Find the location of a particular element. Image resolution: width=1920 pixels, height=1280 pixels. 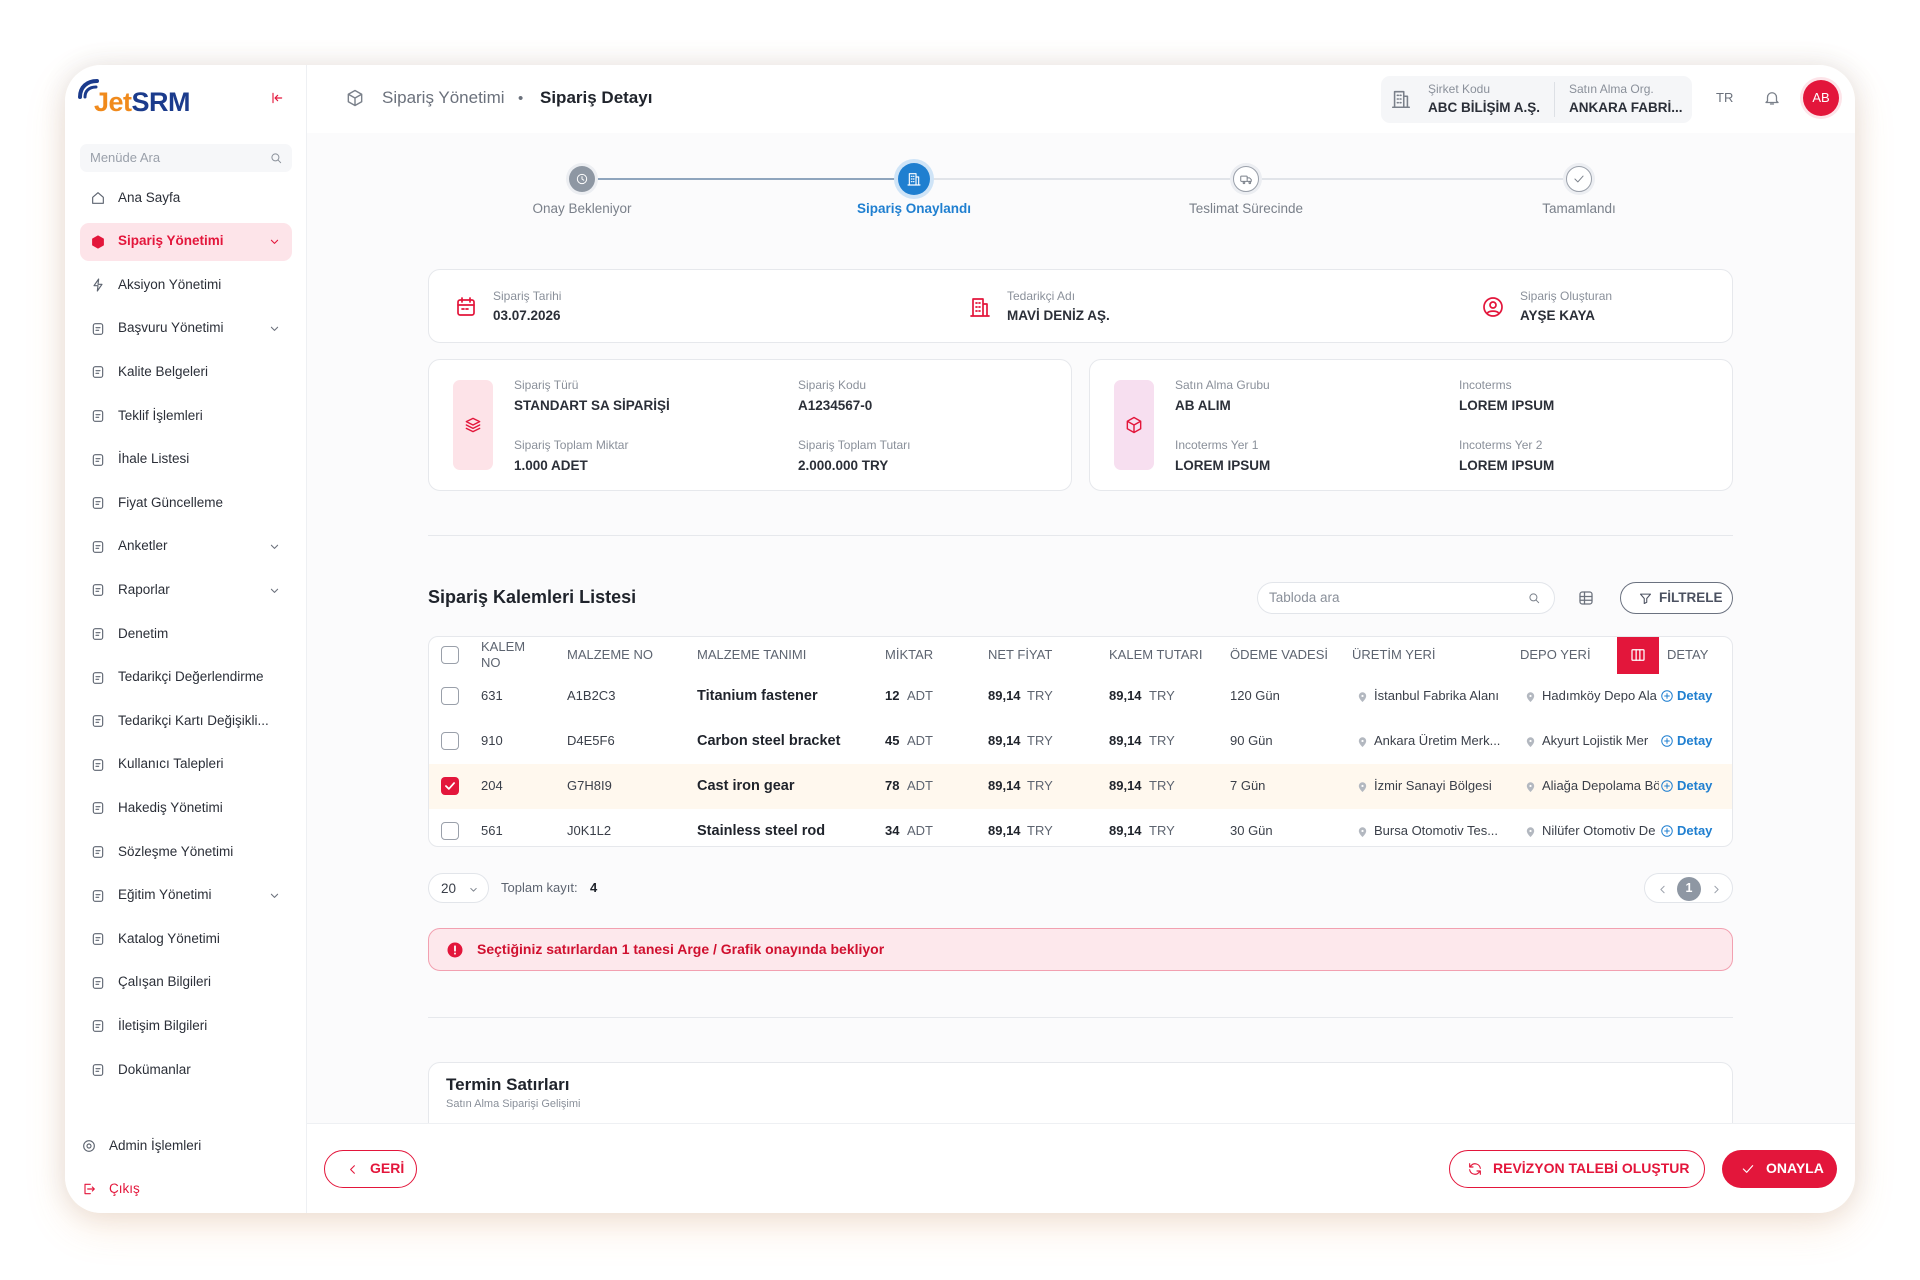

column-header: MALZEME NO is located at coordinates (610, 654).